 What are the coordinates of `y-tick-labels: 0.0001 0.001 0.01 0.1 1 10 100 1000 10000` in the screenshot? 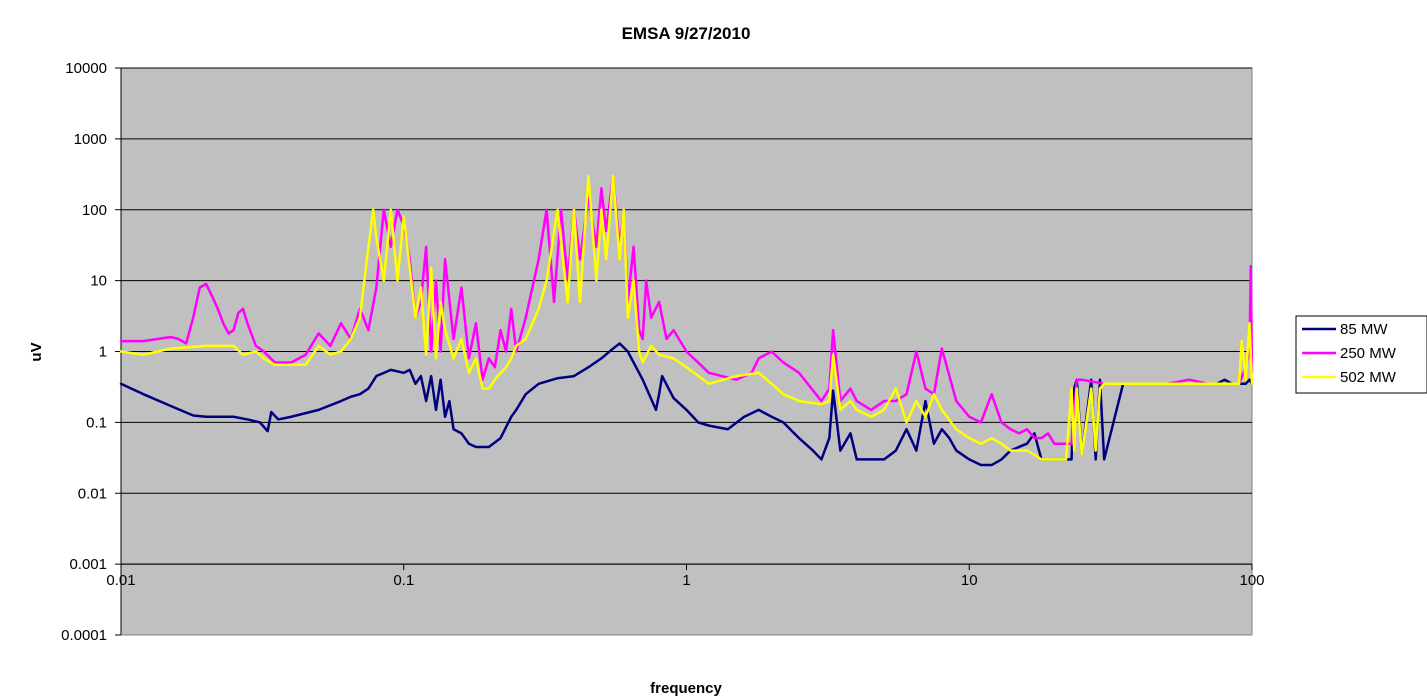 It's located at (84, 352).